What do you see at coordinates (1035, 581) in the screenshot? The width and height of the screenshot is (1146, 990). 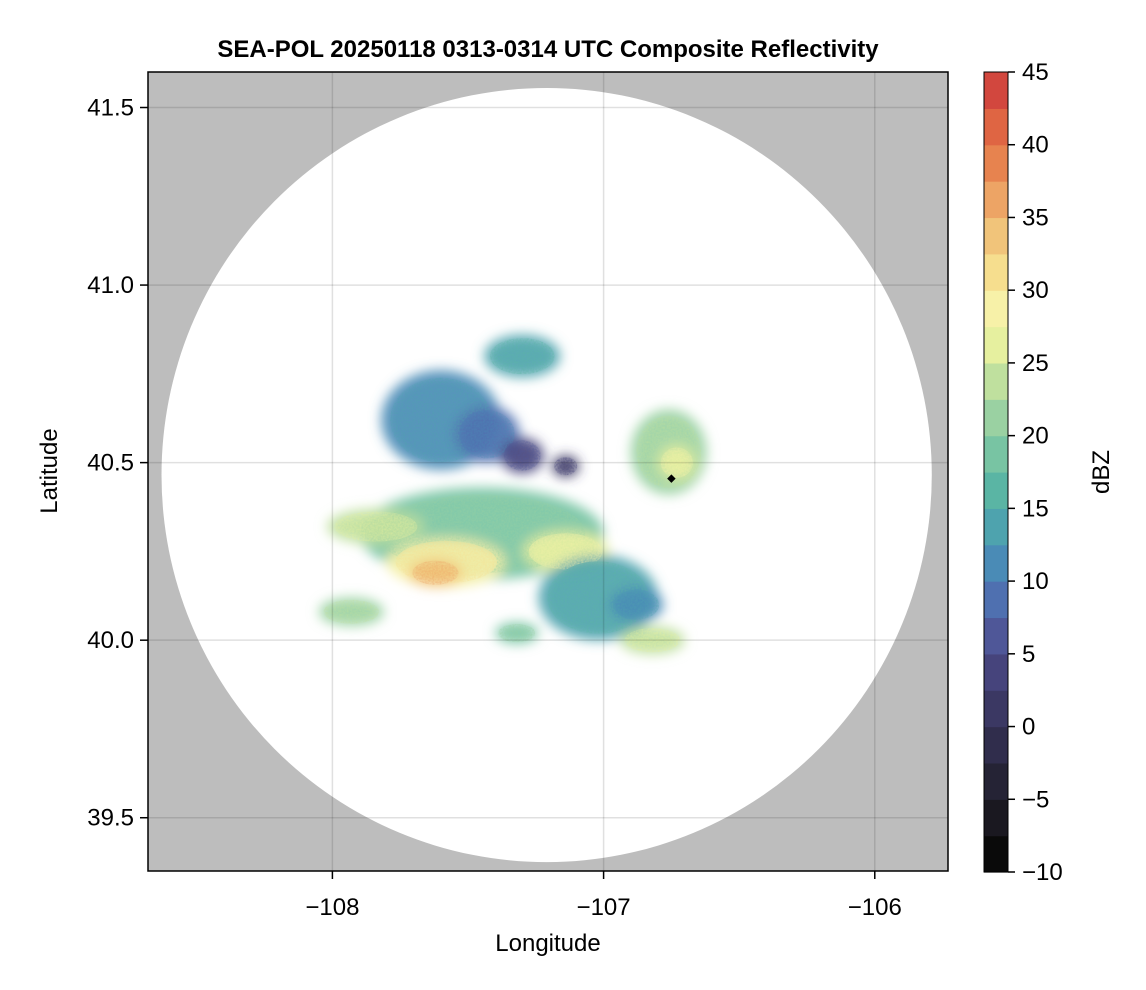 I see `colorbar-tick-label: 10` at bounding box center [1035, 581].